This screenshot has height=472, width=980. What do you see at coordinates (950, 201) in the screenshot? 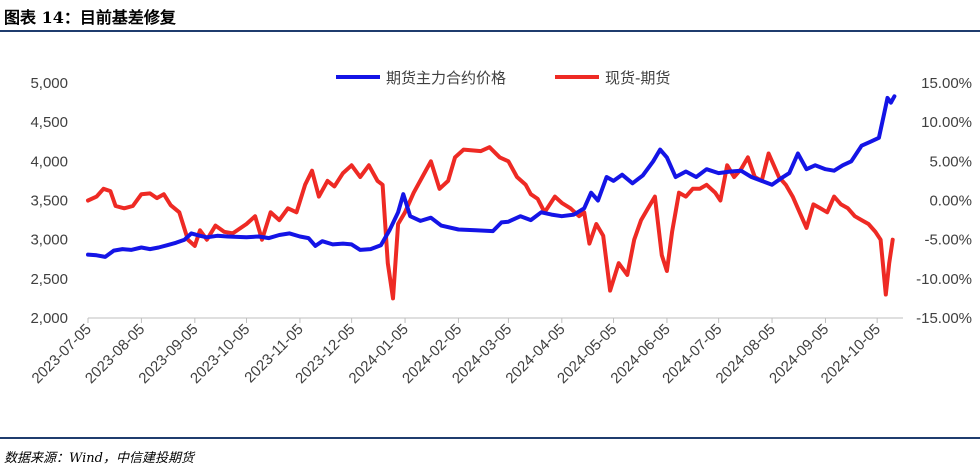
I see `y-right-tick-label: 0.00%` at bounding box center [950, 201].